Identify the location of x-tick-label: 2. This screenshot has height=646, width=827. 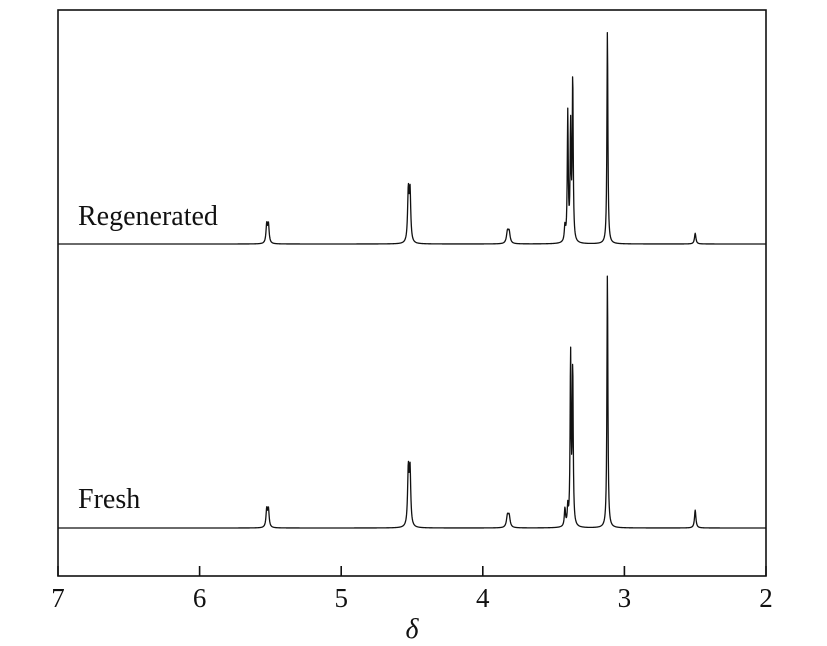
(766, 598).